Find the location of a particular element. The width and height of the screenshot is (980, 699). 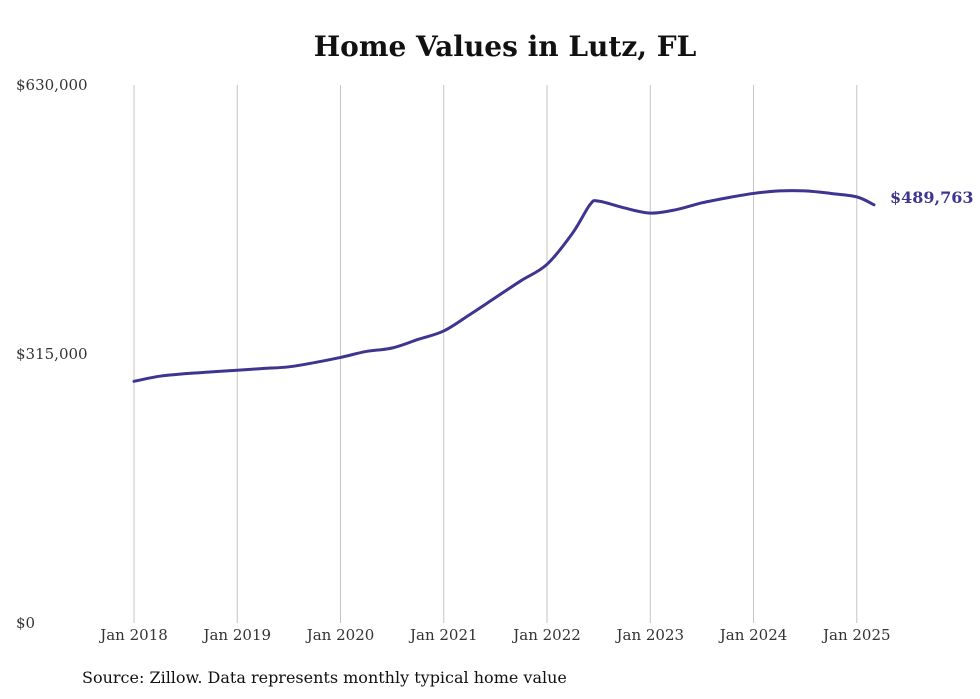

x-tick-label: Jan 2022 is located at coordinates (546, 635).